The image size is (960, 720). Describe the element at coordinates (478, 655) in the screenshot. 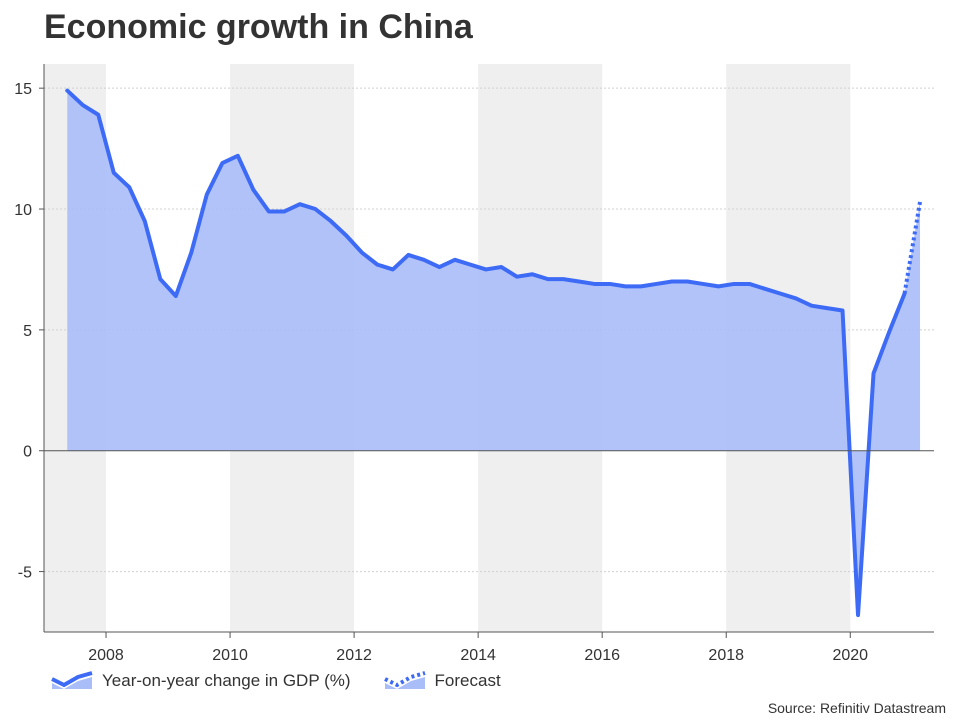

I see `x-tick-label: 2014` at that location.